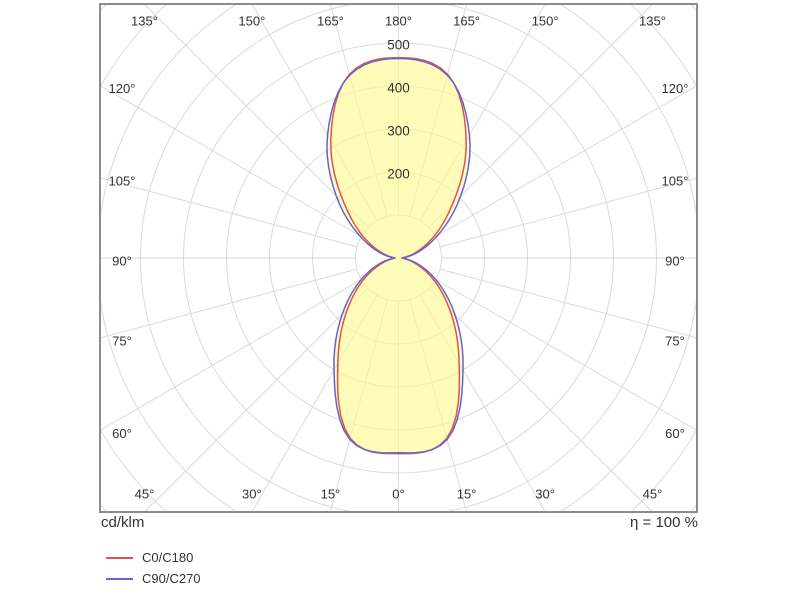 The width and height of the screenshot is (800, 600). What do you see at coordinates (398, 110) in the screenshot?
I see `ring-value-labels: 200 300 400 500` at bounding box center [398, 110].